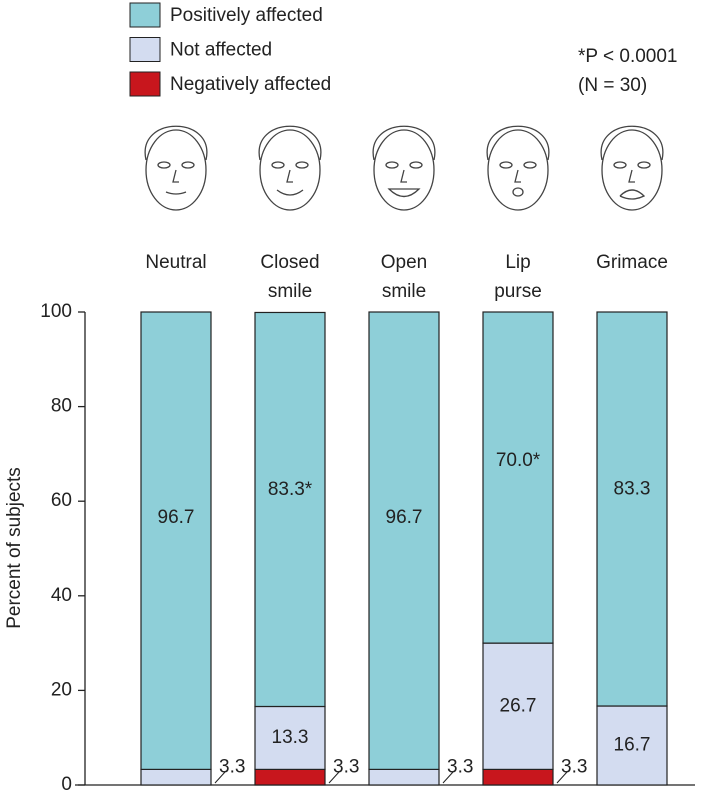 The height and width of the screenshot is (797, 709). What do you see at coordinates (518, 460) in the screenshot?
I see `value-label: 70.0*` at bounding box center [518, 460].